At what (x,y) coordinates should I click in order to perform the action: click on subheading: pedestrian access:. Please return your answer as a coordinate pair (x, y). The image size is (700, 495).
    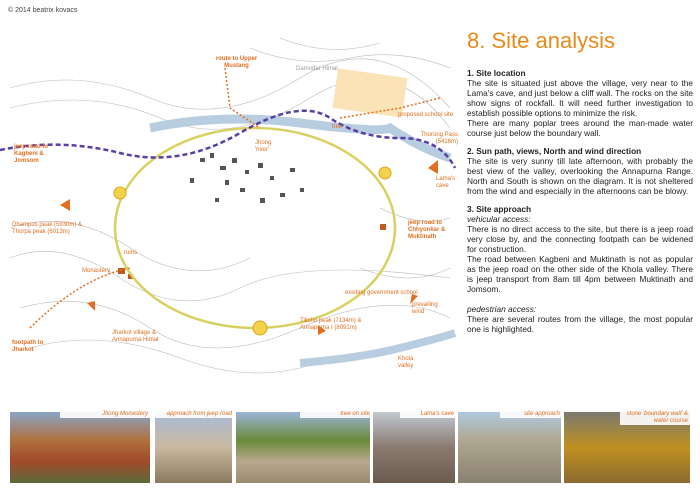
    Looking at the image, I should click on (502, 309).